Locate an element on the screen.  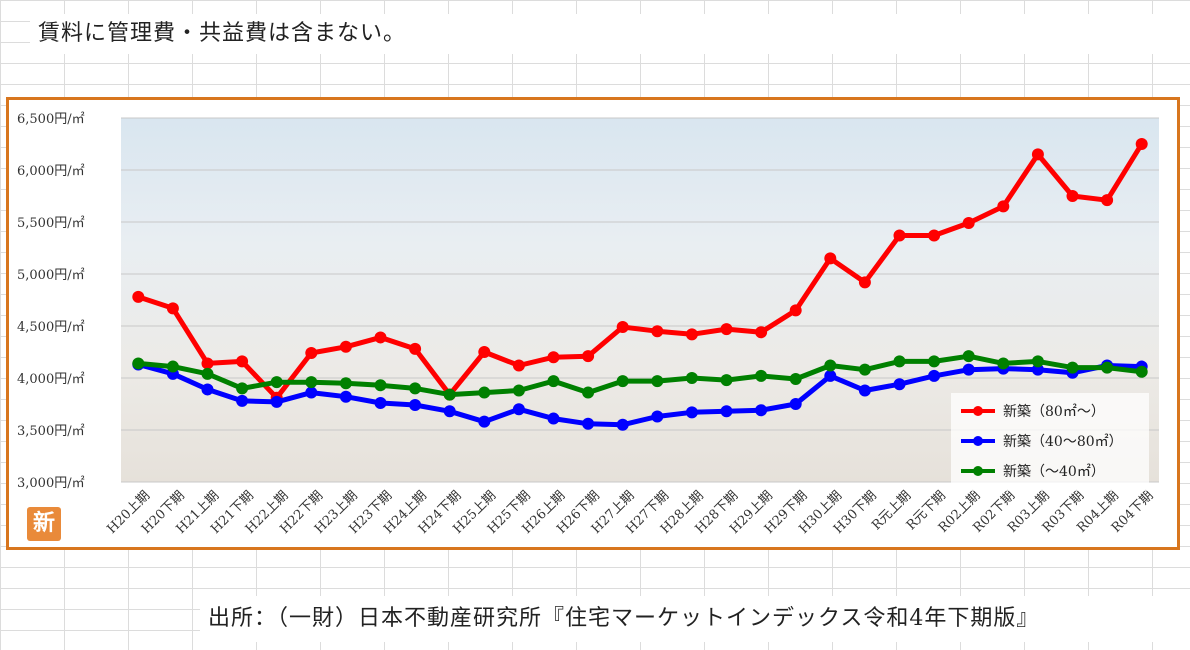
legend-label: 新築（40～80㎡） is located at coordinates (1063, 442).